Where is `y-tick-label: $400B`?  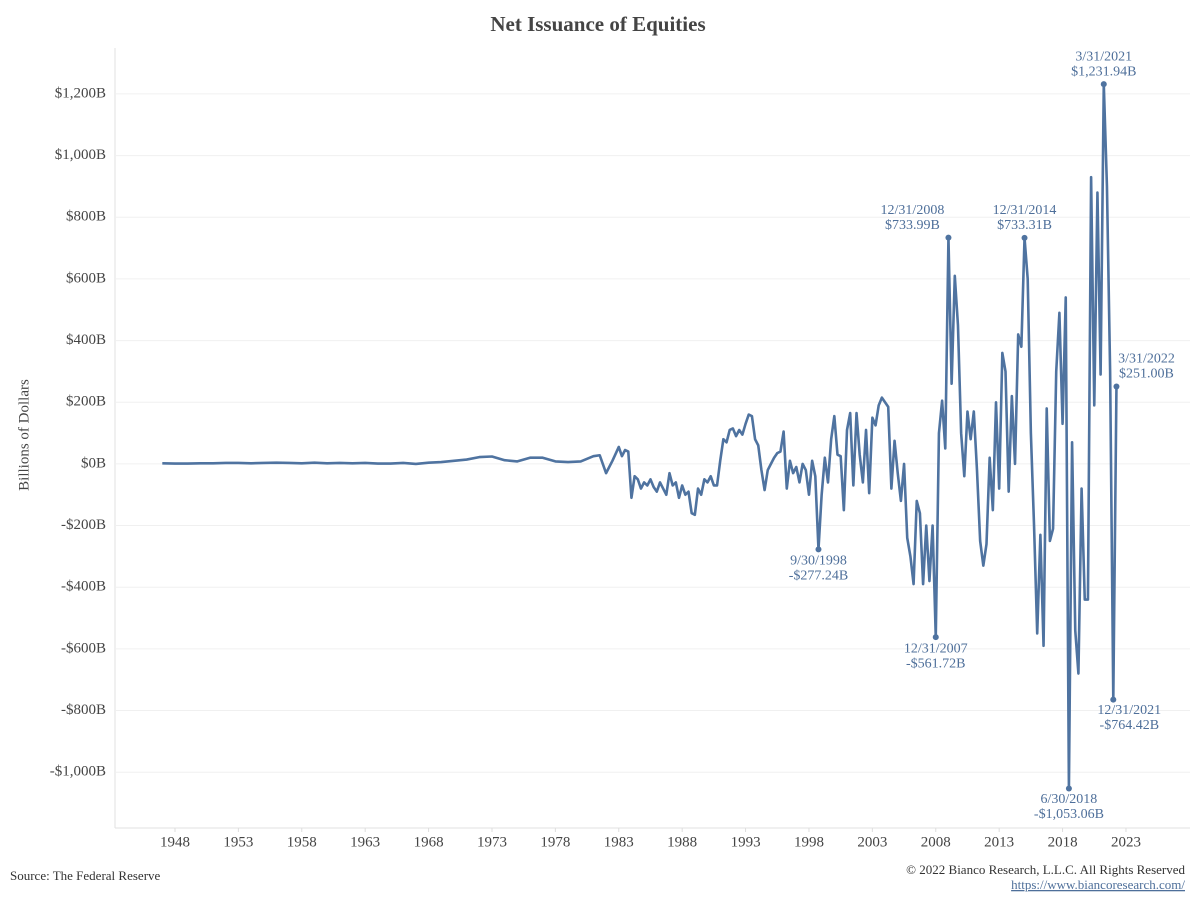 y-tick-label: $400B is located at coordinates (86, 340).